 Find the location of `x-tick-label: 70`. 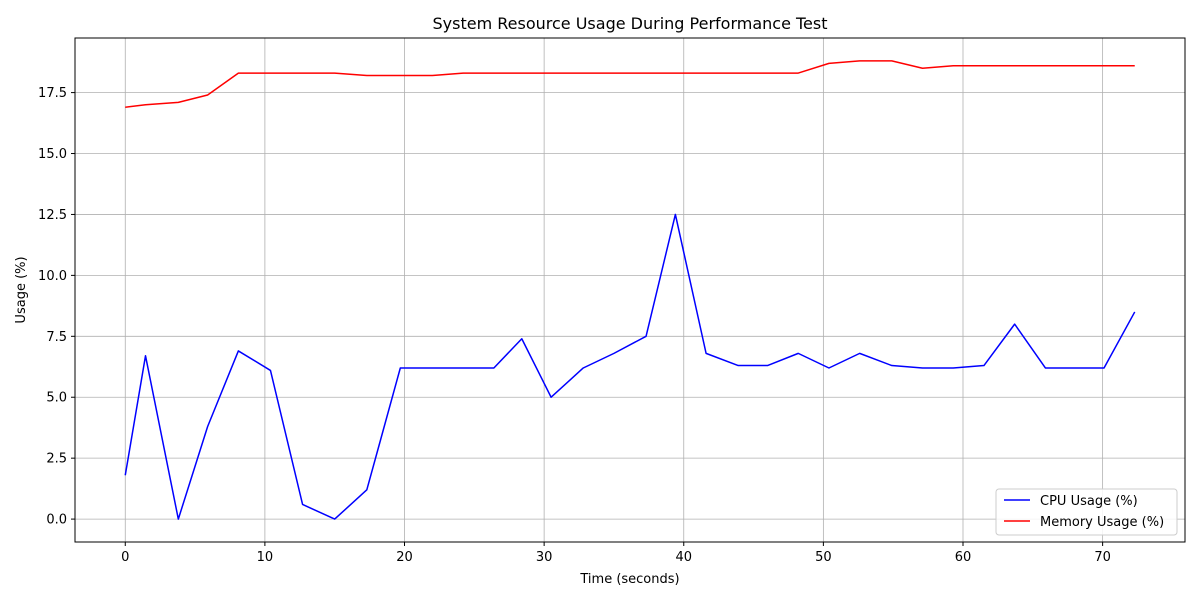

x-tick-label: 70 is located at coordinates (1102, 557).